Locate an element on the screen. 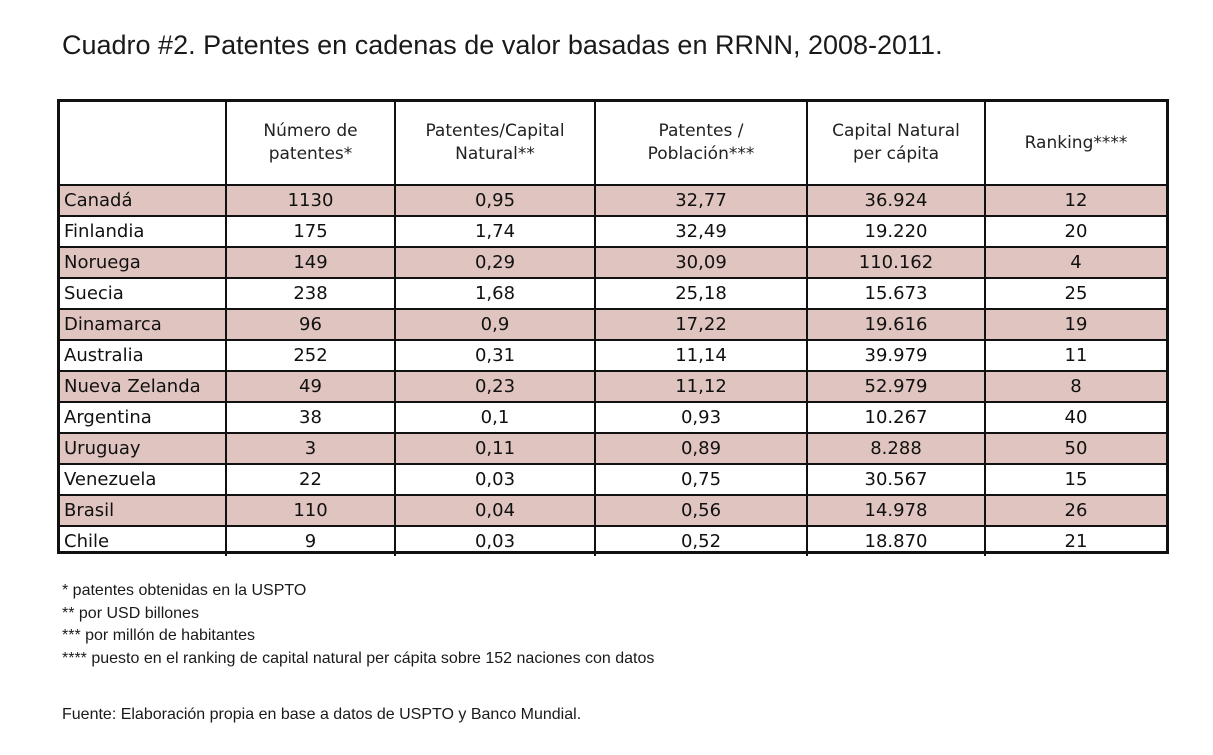 The image size is (1213, 755). value-cell: 0,04 is located at coordinates (495, 510).